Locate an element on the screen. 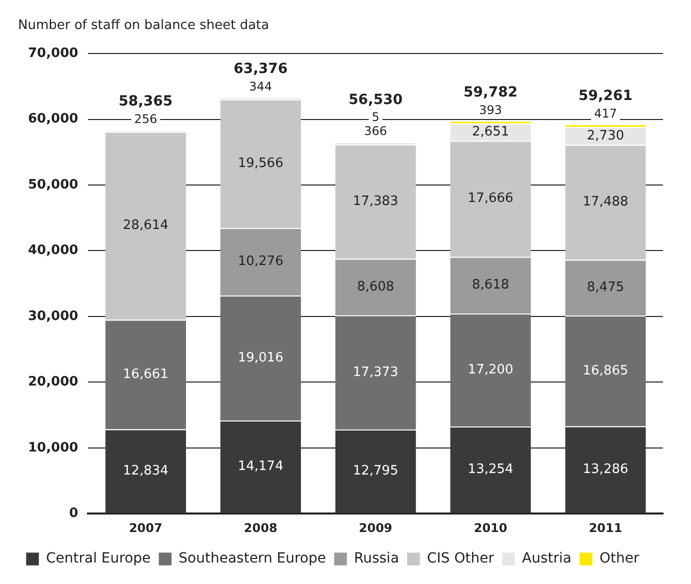 This screenshot has width=691, height=584. x-tick-label: 2011 is located at coordinates (605, 527).